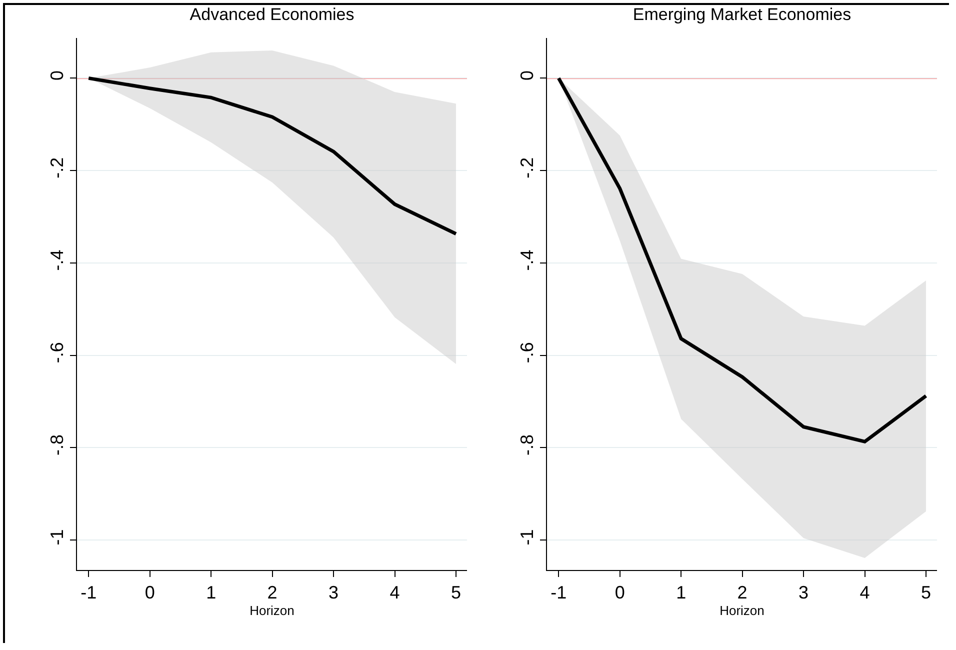 The image size is (956, 650). I want to click on chart-title: Emerging Market Economies, so click(742, 14).